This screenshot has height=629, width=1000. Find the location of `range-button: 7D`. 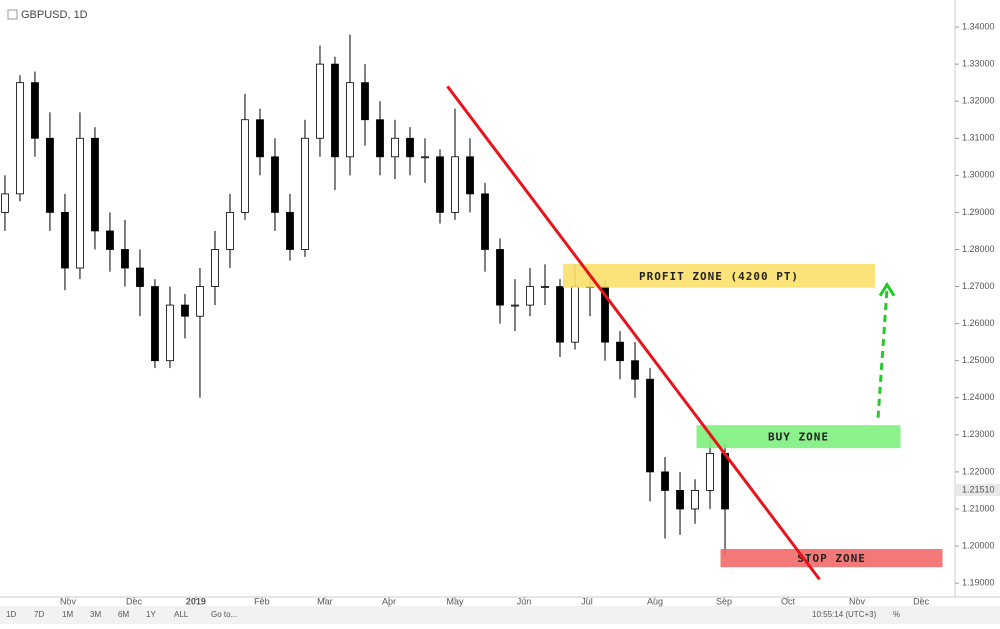

range-button: 7D is located at coordinates (39, 614).